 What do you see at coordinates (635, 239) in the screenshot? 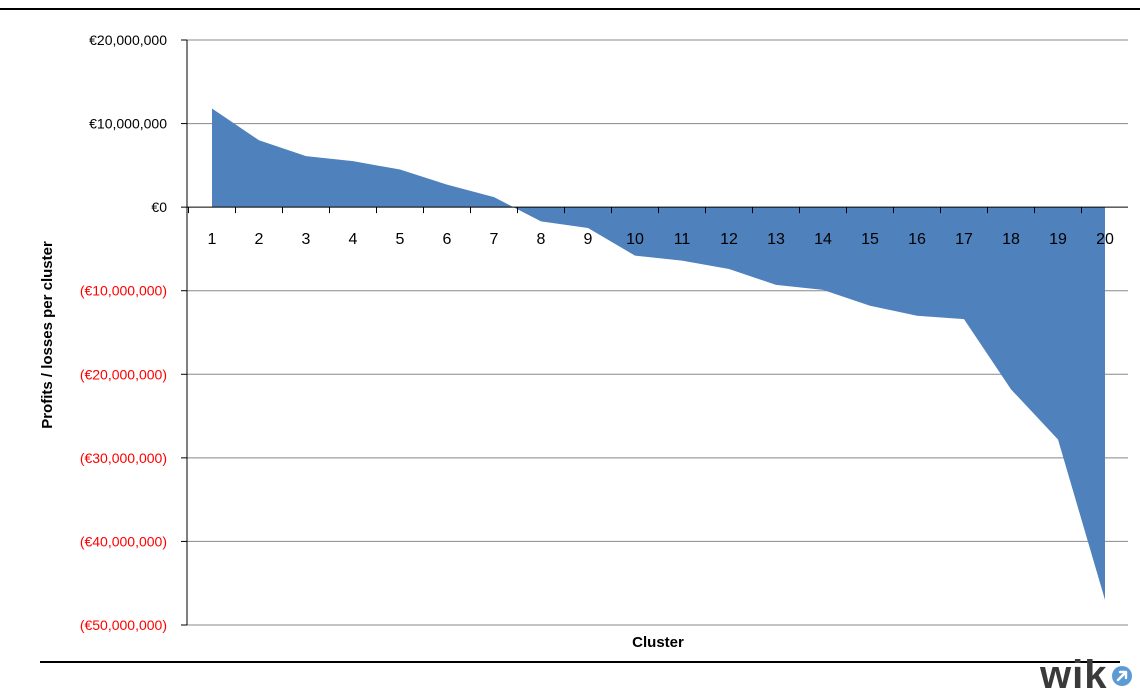
I see `x-tick-label: 10` at bounding box center [635, 239].